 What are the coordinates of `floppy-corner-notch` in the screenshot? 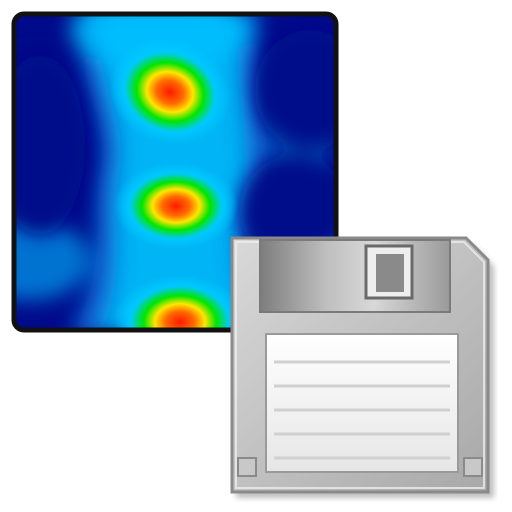 It's located at (473, 467).